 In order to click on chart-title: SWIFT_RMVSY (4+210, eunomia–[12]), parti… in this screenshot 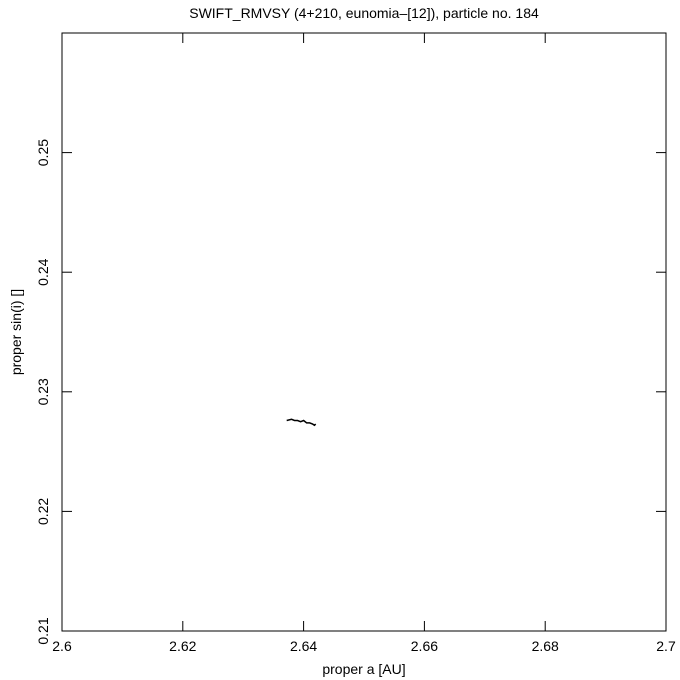, I will do `click(364, 13)`.